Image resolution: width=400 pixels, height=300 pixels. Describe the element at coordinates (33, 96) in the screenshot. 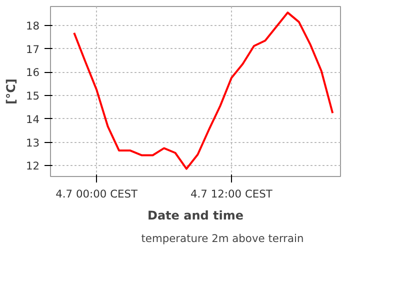

I see `y-tick-label: 15` at that location.